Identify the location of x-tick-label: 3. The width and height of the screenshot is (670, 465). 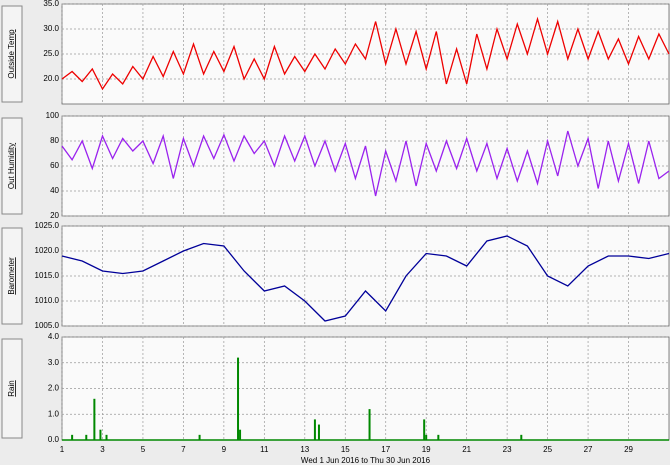
(102, 449).